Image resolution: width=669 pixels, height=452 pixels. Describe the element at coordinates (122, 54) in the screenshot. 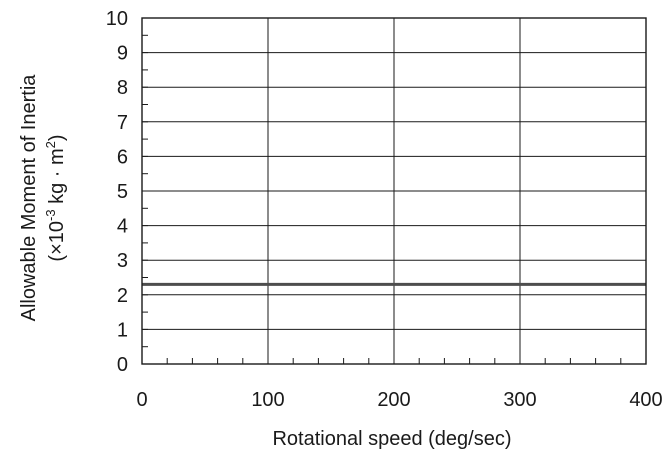

I see `y-tick-label-9: 9` at that location.